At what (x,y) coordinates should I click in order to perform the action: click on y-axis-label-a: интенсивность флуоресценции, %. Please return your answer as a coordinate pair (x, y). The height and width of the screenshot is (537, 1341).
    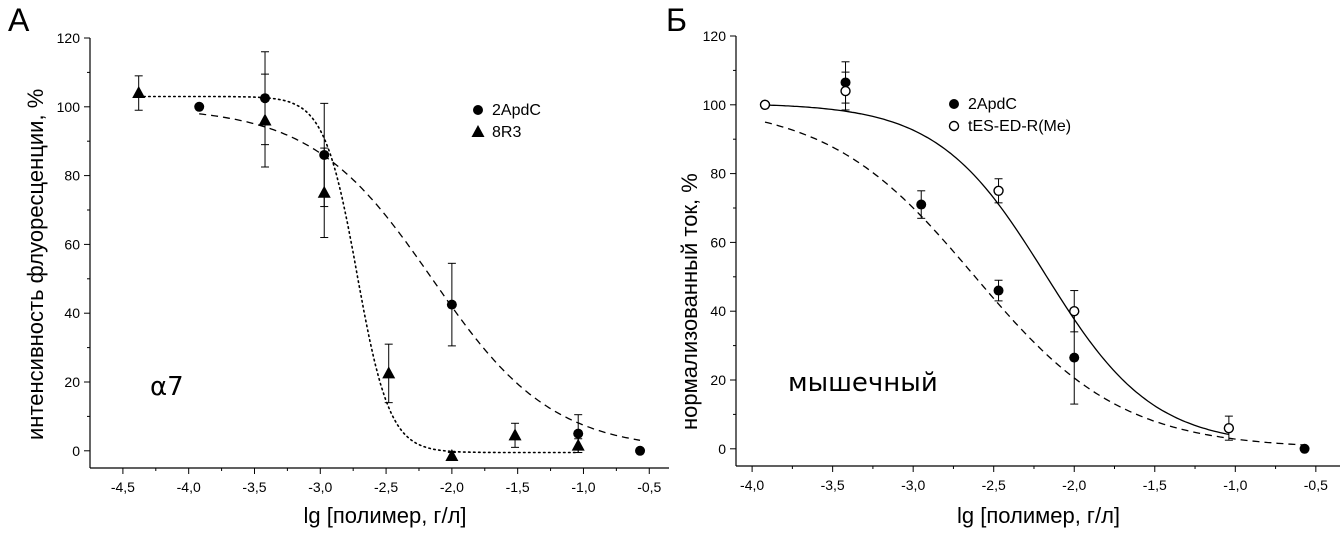
    Looking at the image, I should click on (35, 264).